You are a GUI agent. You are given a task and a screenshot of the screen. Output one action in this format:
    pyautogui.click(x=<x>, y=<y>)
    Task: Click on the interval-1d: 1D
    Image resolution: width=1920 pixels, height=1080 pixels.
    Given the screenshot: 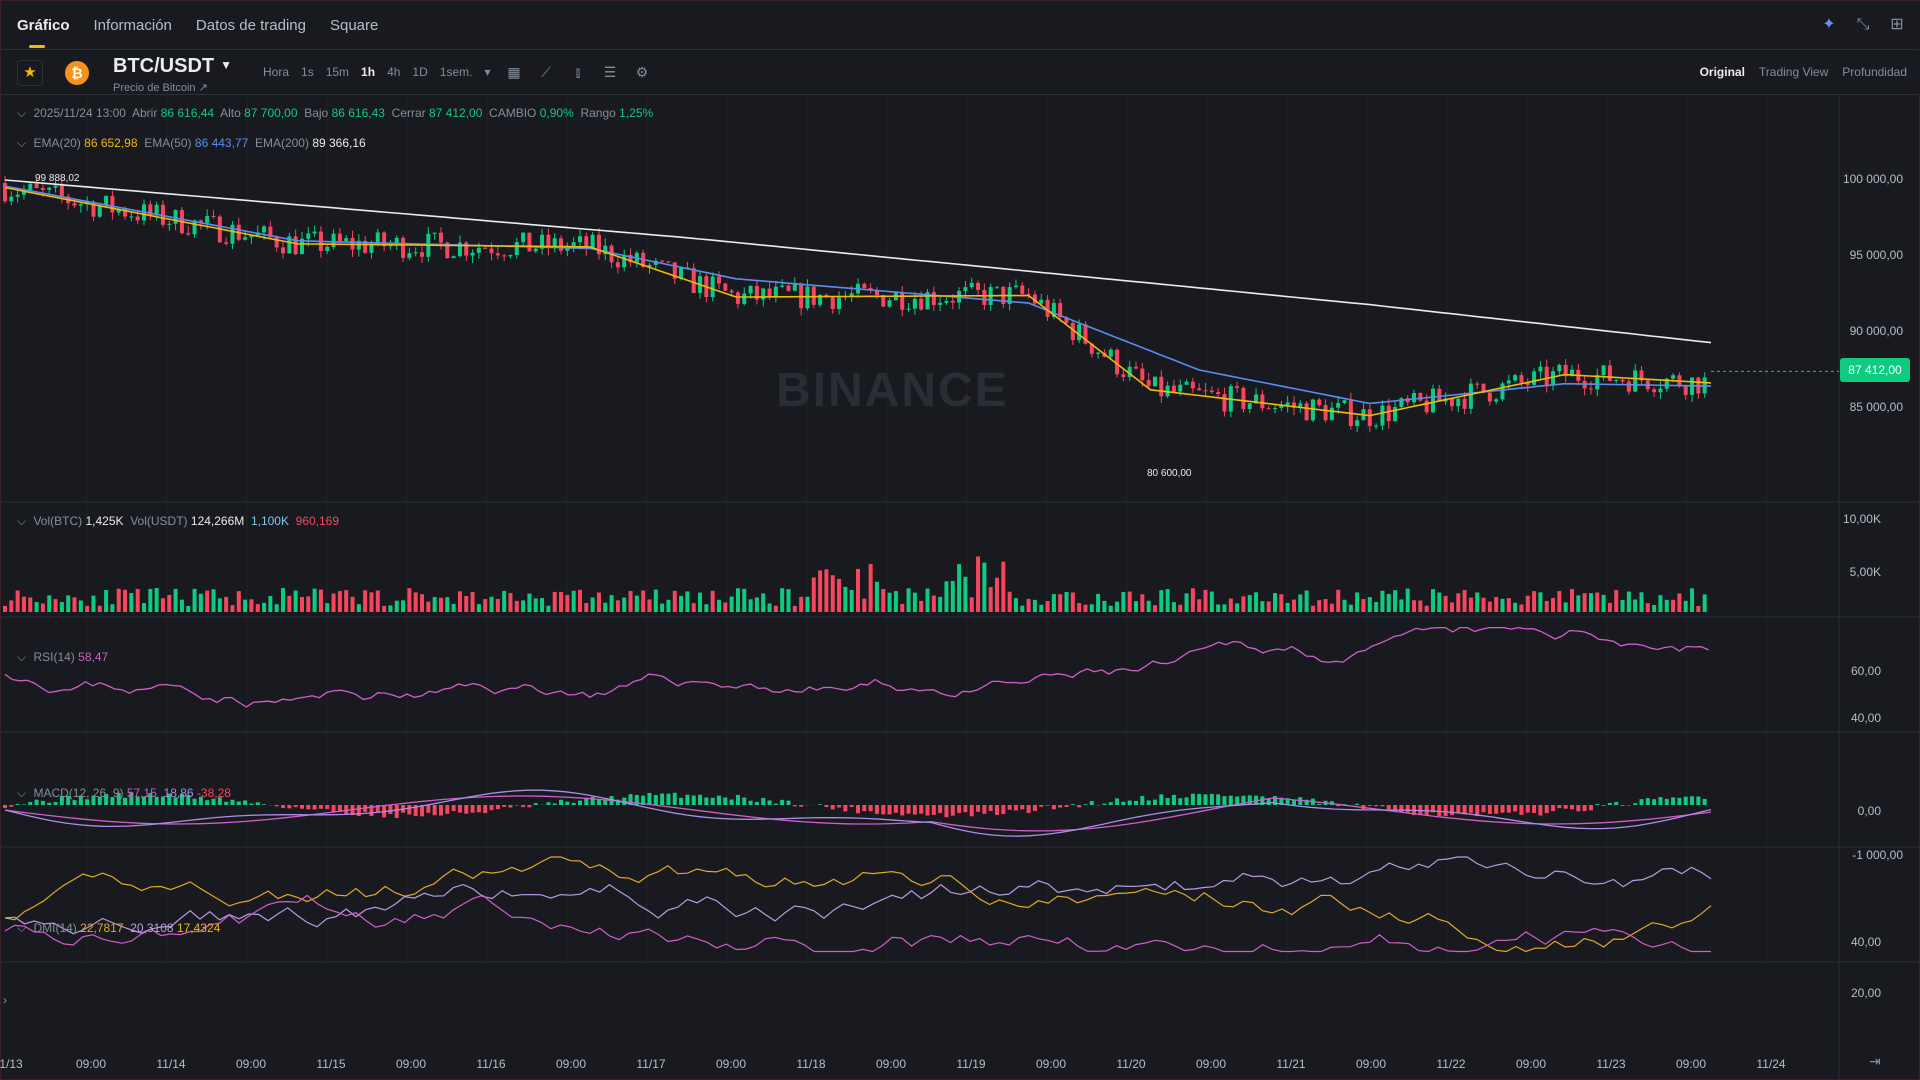 What is the action you would take?
    pyautogui.click(x=420, y=72)
    